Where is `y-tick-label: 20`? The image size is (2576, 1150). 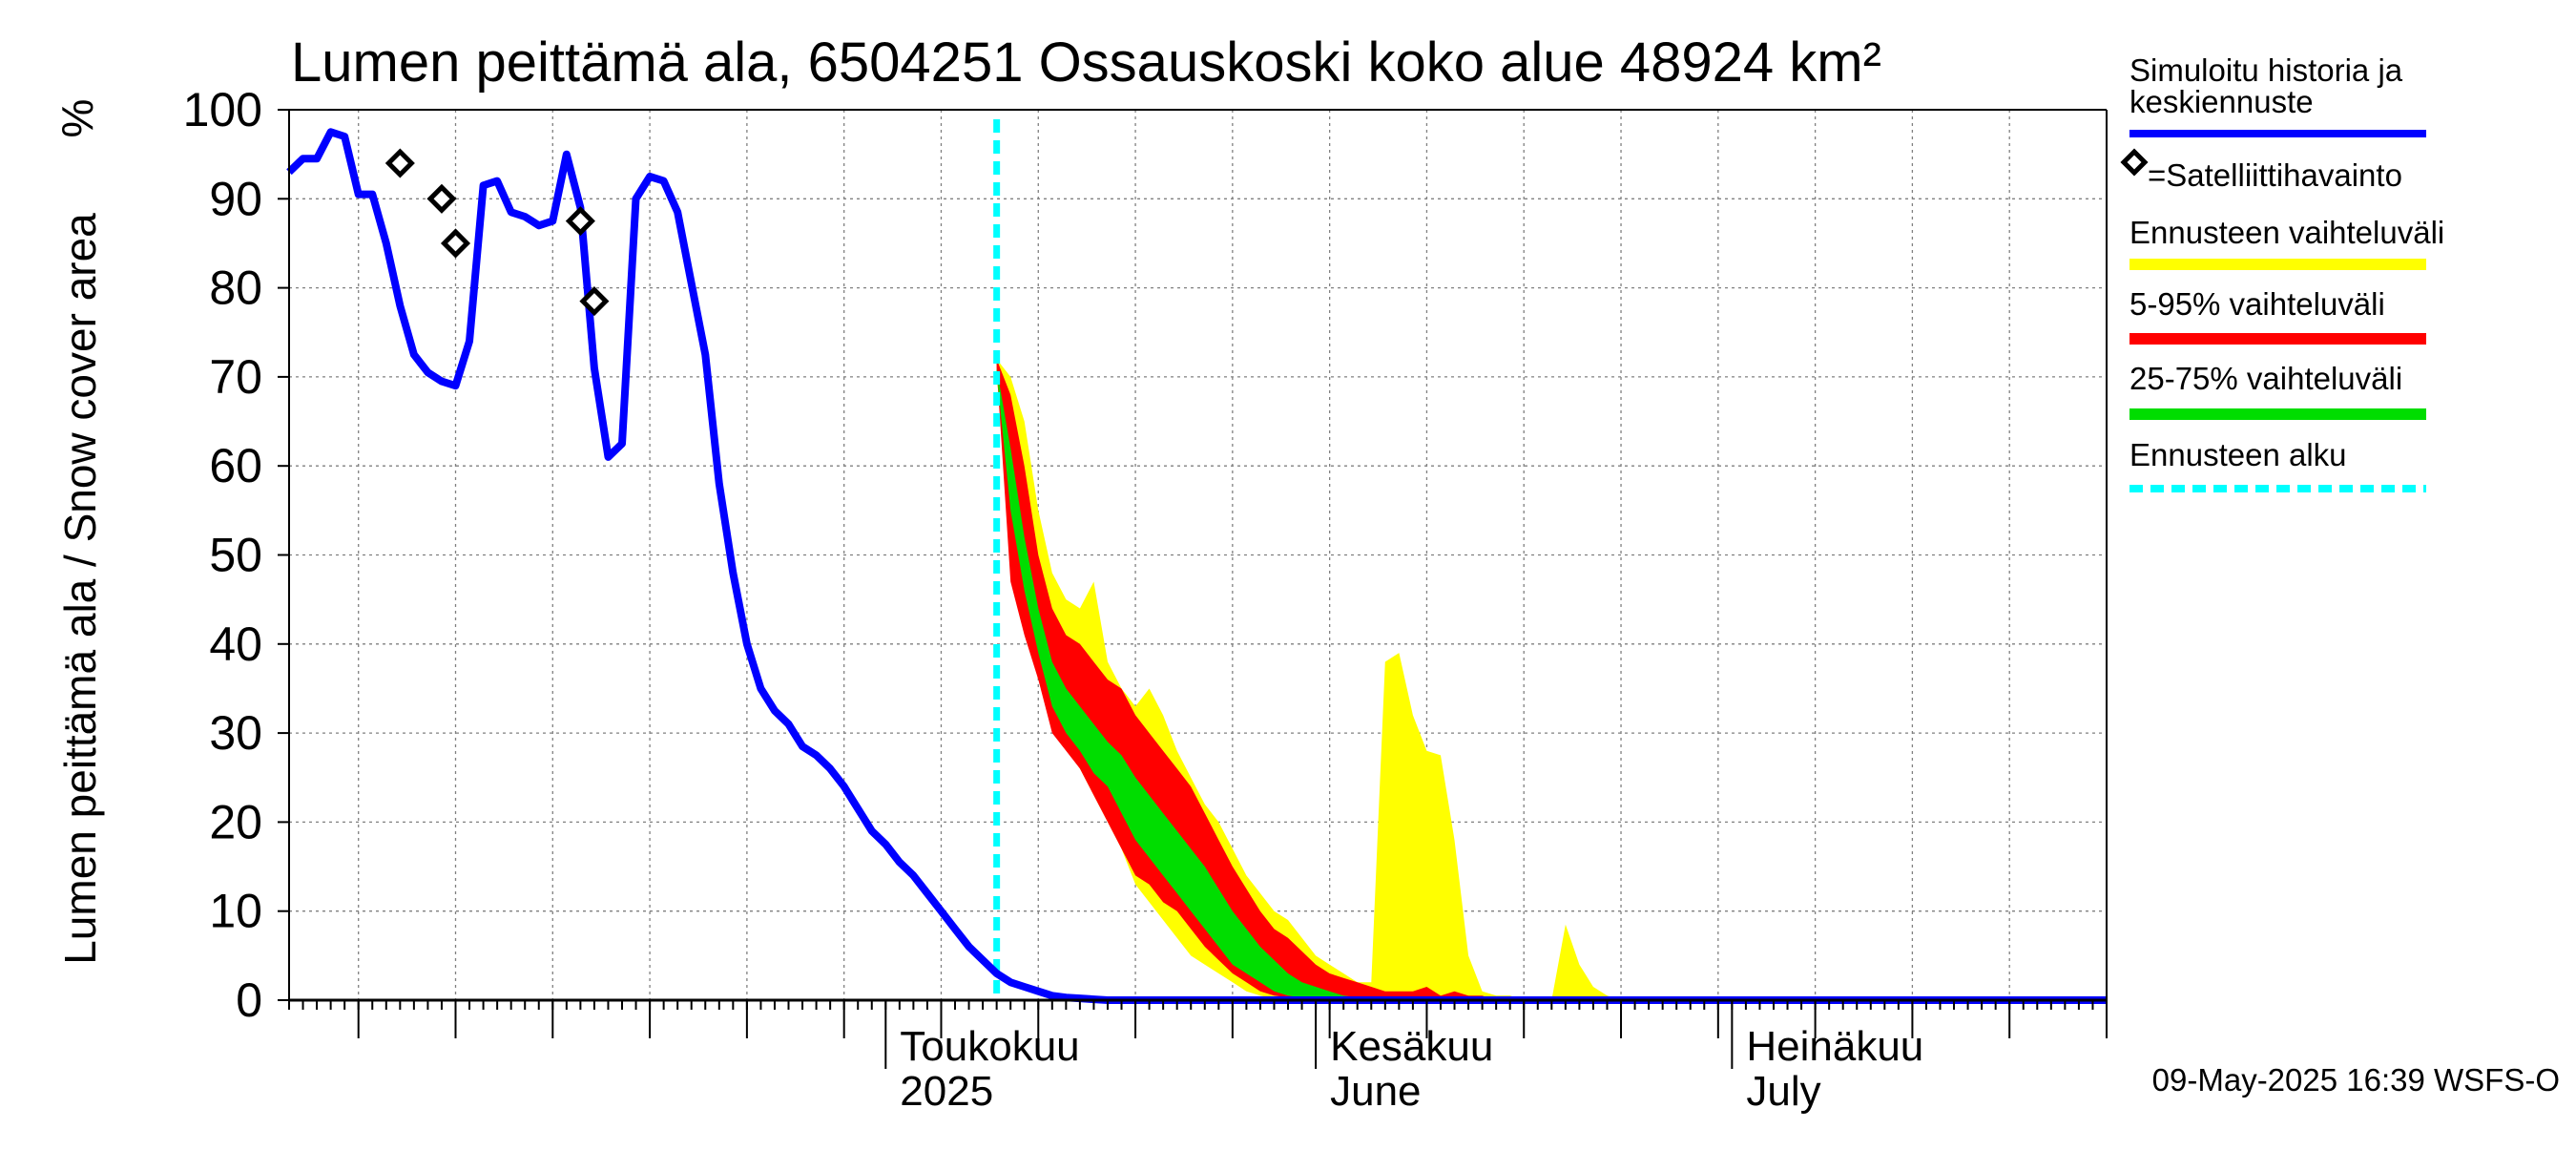 y-tick-label: 20 is located at coordinates (235, 821).